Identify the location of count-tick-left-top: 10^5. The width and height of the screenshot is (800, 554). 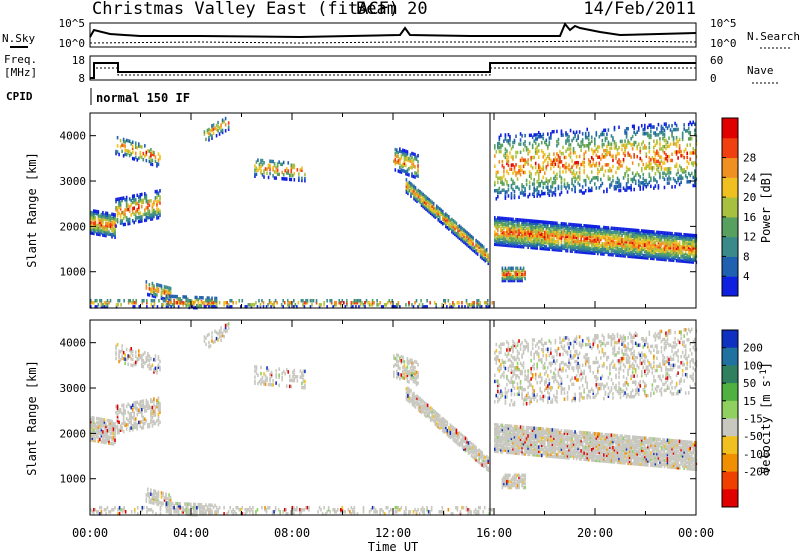
(72, 23).